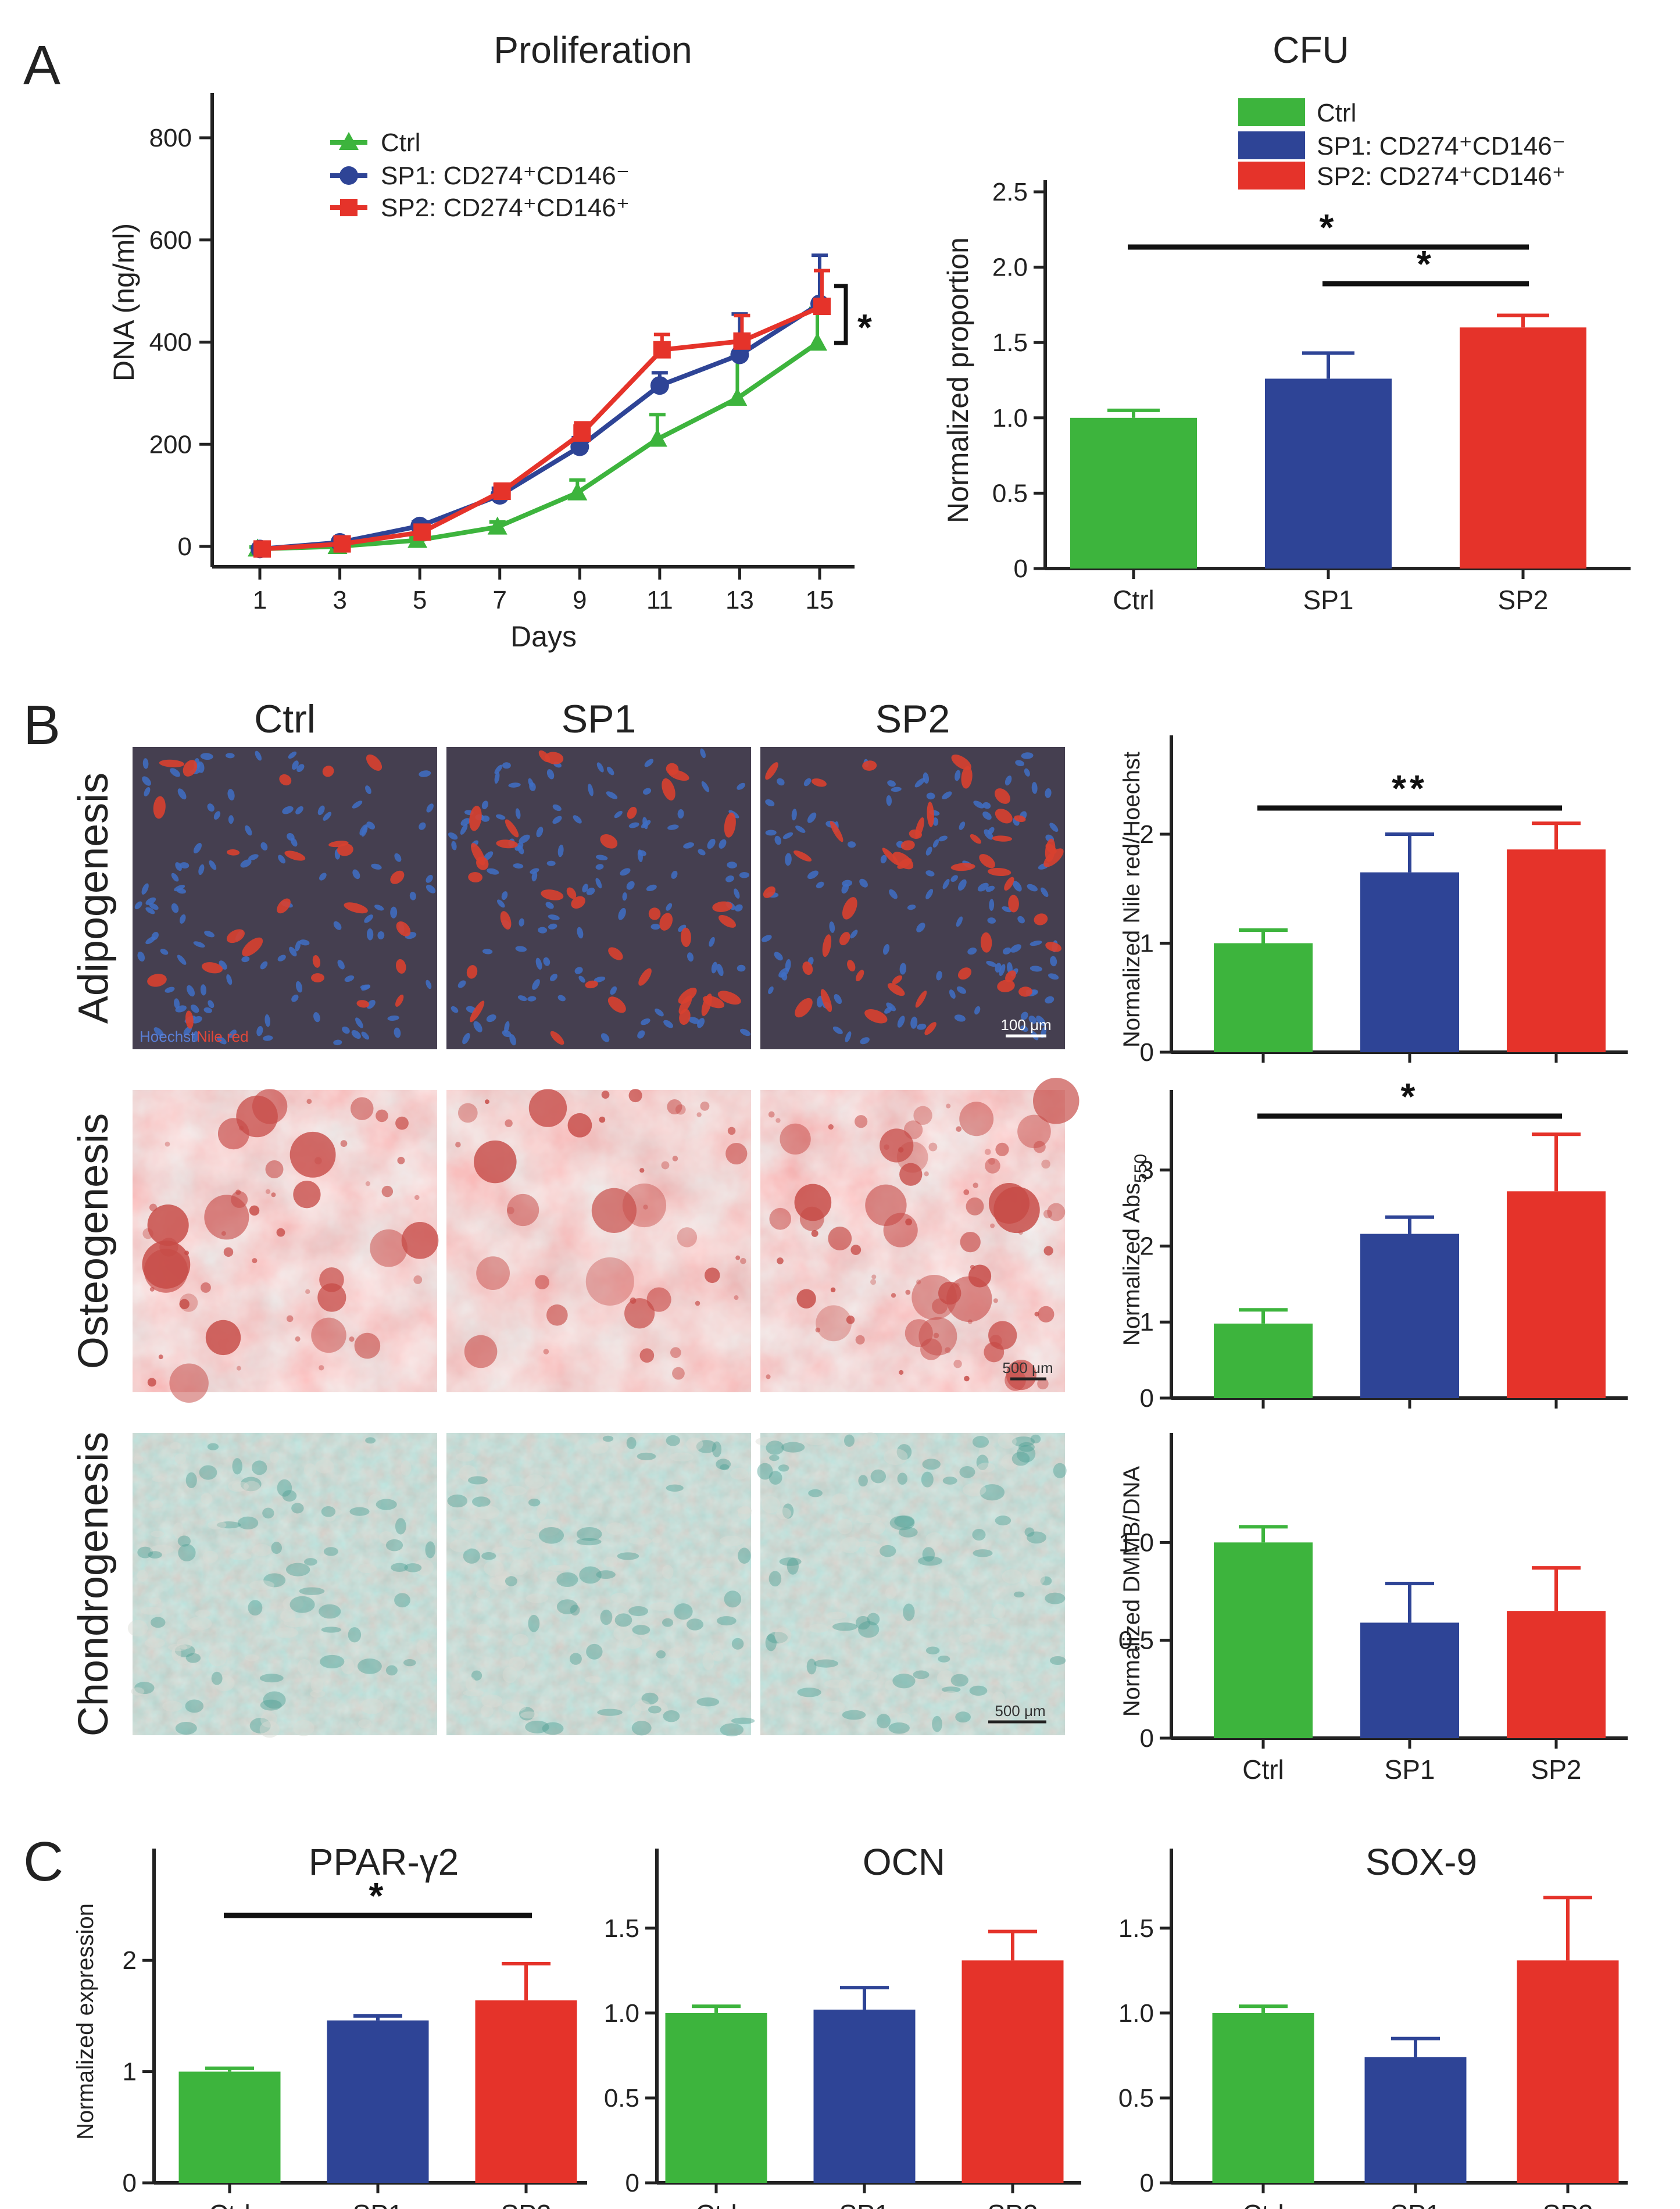 The height and width of the screenshot is (2209, 1680). Describe the element at coordinates (167, 1036) in the screenshot. I see `stain-label-hoechst: Hoechst` at that location.